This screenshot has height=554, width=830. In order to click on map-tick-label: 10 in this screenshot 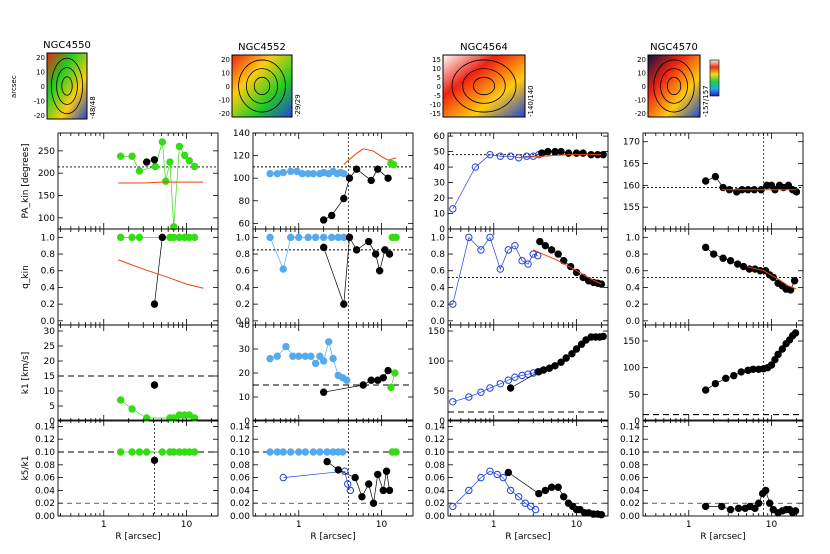, I will do `click(225, 74)`.